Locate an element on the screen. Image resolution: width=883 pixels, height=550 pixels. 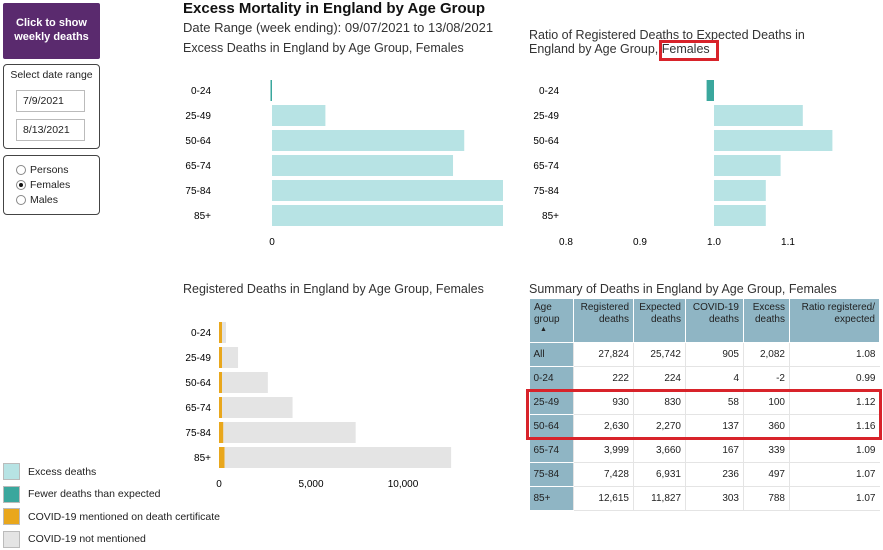
row-label-cell: 65-74 is located at coordinates (551, 450).